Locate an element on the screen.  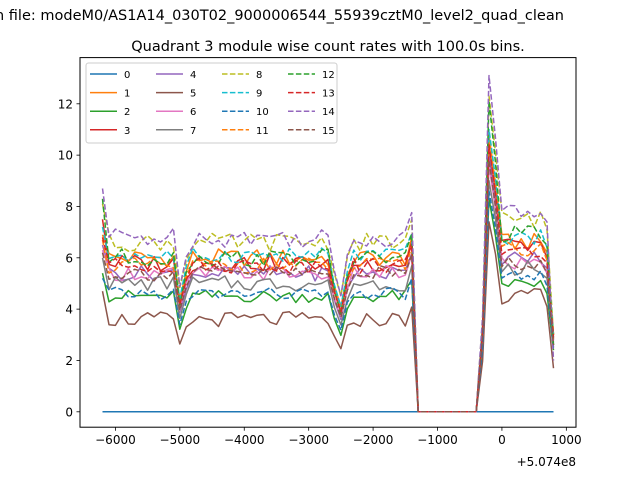
legend-label: 10 is located at coordinates (262, 112).